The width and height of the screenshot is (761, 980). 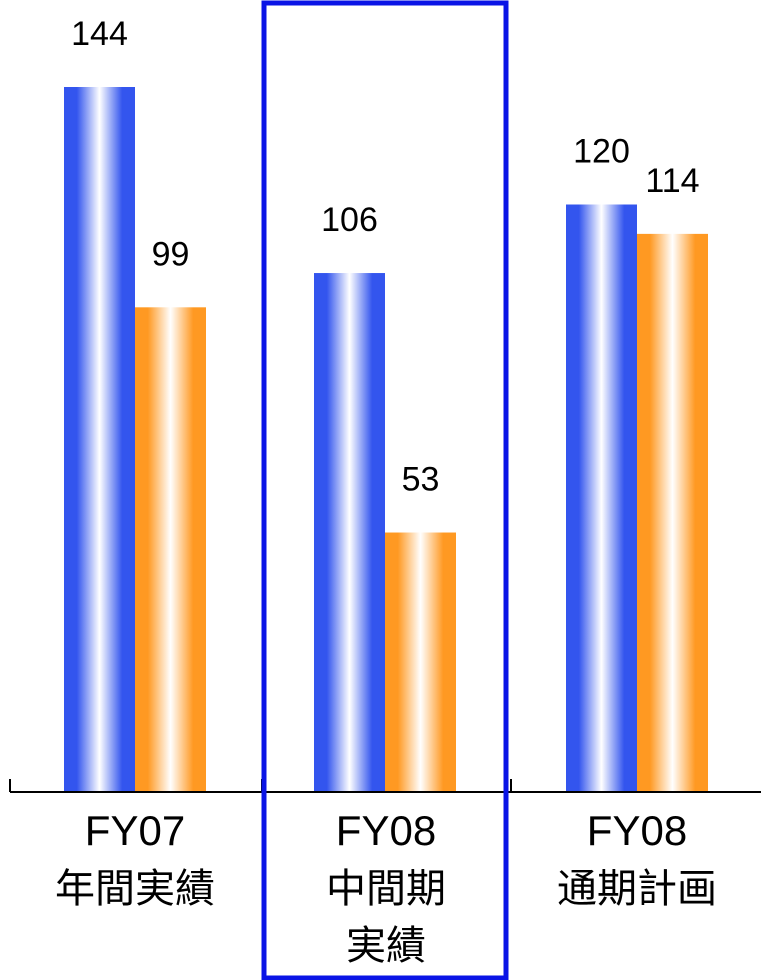 What do you see at coordinates (637, 889) in the screenshot?
I see `category-label-cat3-line2: 通期計画` at bounding box center [637, 889].